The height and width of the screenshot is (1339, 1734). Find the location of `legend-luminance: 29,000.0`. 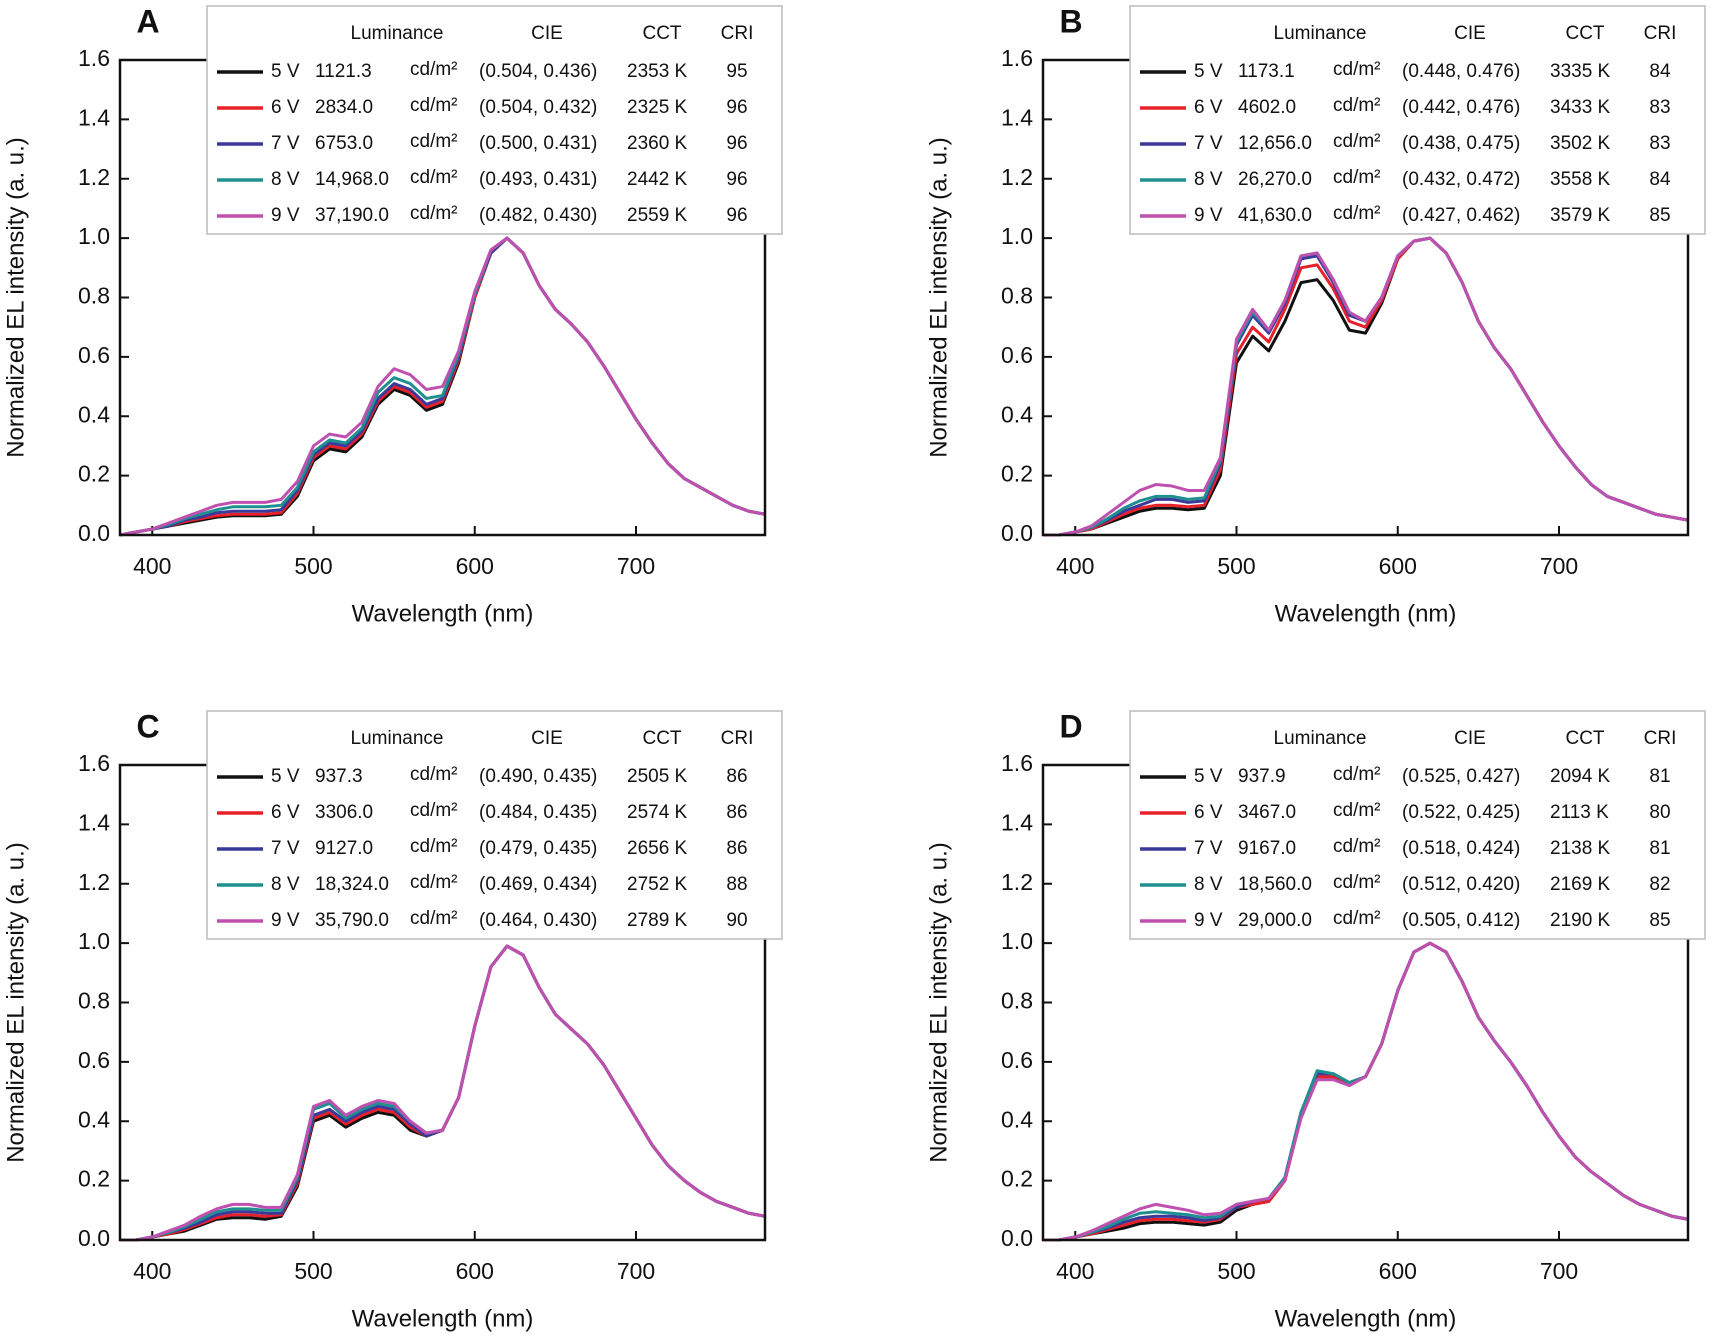

legend-luminance: 29,000.0 is located at coordinates (1275, 920).